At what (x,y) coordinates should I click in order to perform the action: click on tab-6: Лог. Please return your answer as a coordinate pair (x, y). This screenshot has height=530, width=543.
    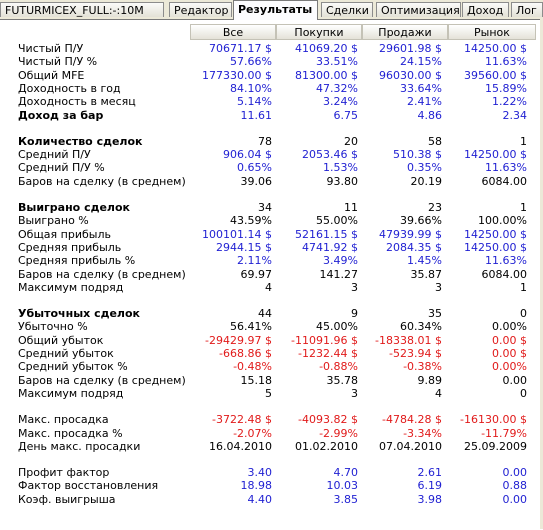
    Looking at the image, I should click on (527, 9).